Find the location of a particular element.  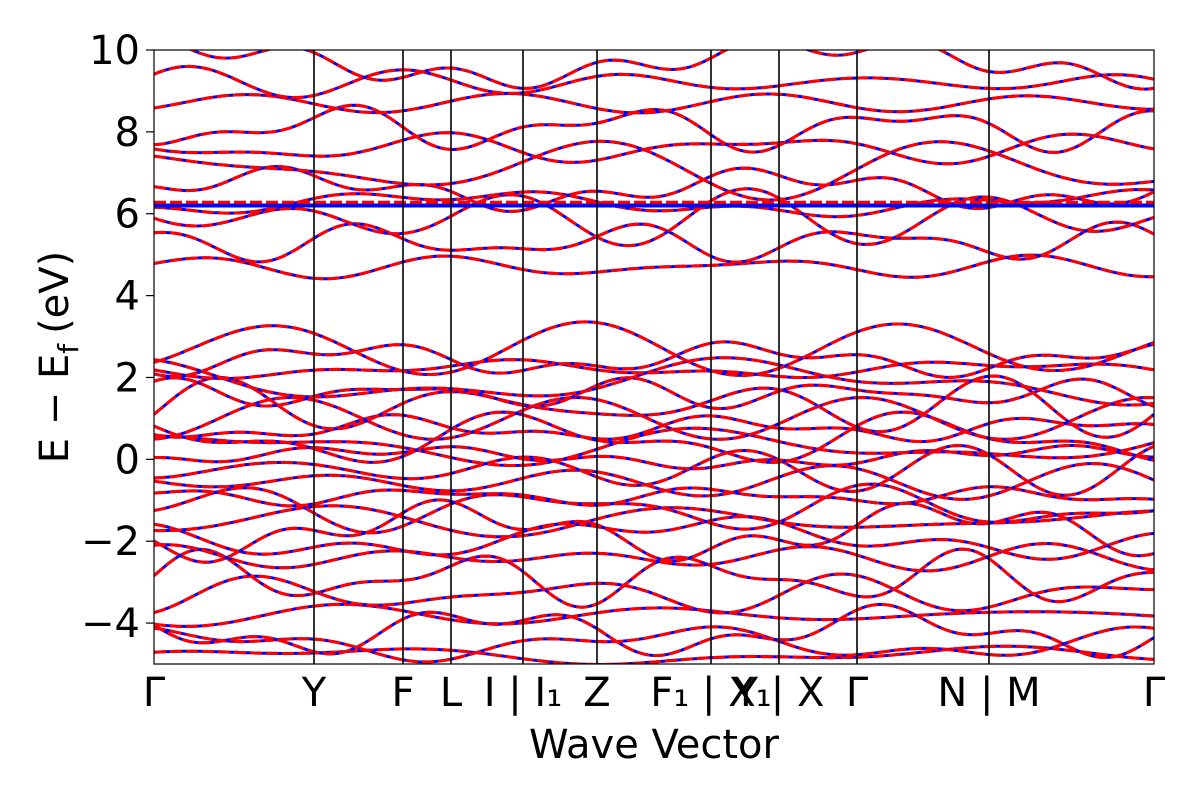

x-axis-title: Wave Vector is located at coordinates (654, 745).